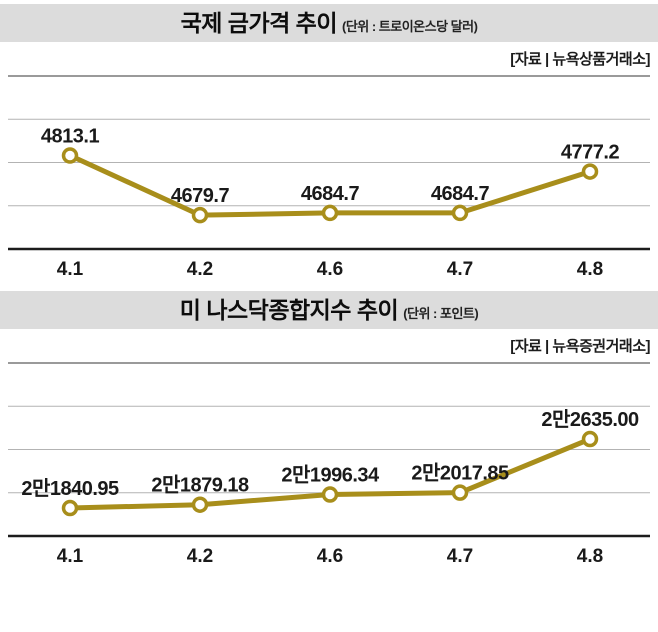 This screenshot has height=632, width=658. What do you see at coordinates (580, 346) in the screenshot?
I see `nasdaq-chart-source: [자료 | 뉴욕증권거래소]` at bounding box center [580, 346].